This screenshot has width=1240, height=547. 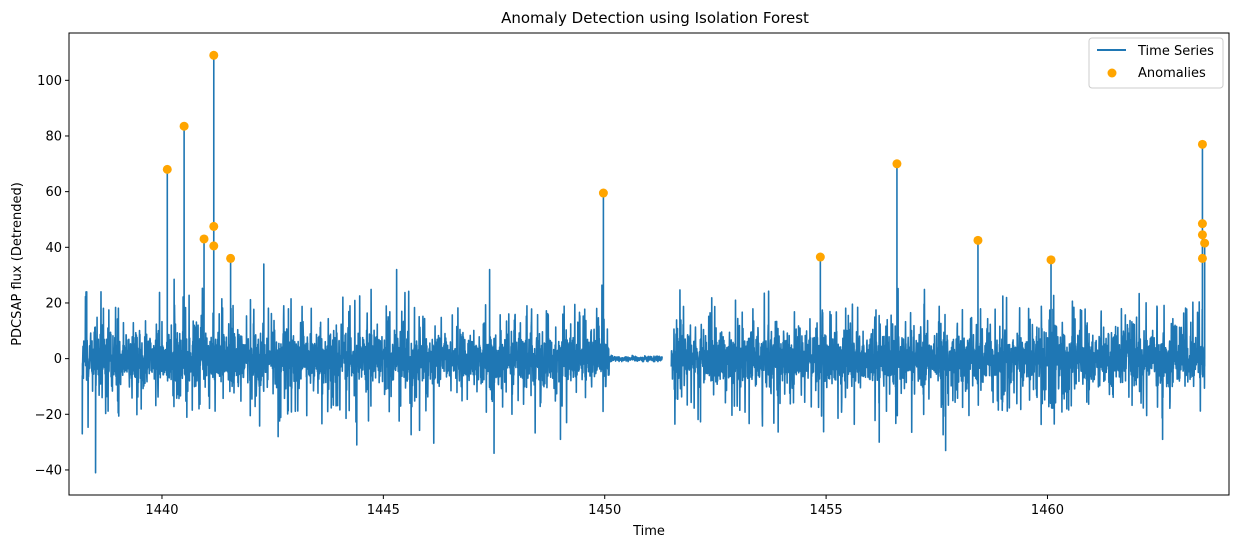 What do you see at coordinates (604, 510) in the screenshot?
I see `x-tick-label: 1450` at bounding box center [604, 510].